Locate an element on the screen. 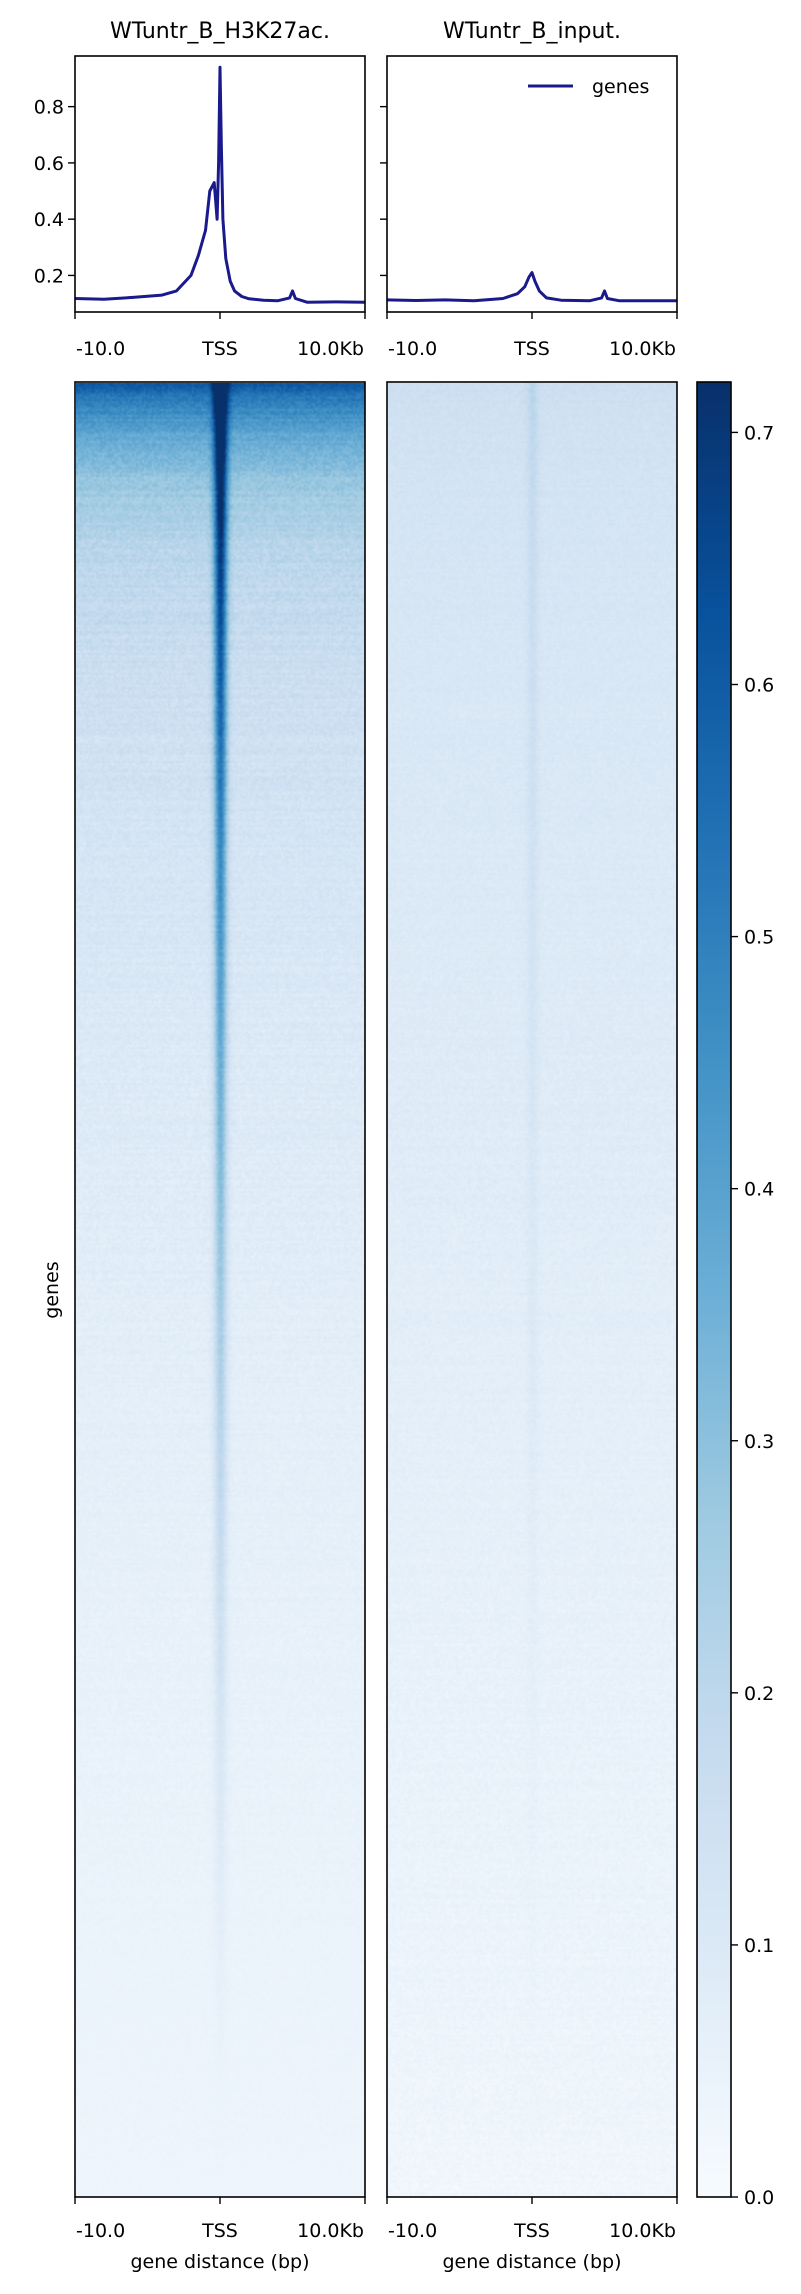 The image size is (801, 2294). profile-plot-1: 0.2 0.4 0.6 0.8 -10.0 TSS 10.0Kb is located at coordinates (200, 207).